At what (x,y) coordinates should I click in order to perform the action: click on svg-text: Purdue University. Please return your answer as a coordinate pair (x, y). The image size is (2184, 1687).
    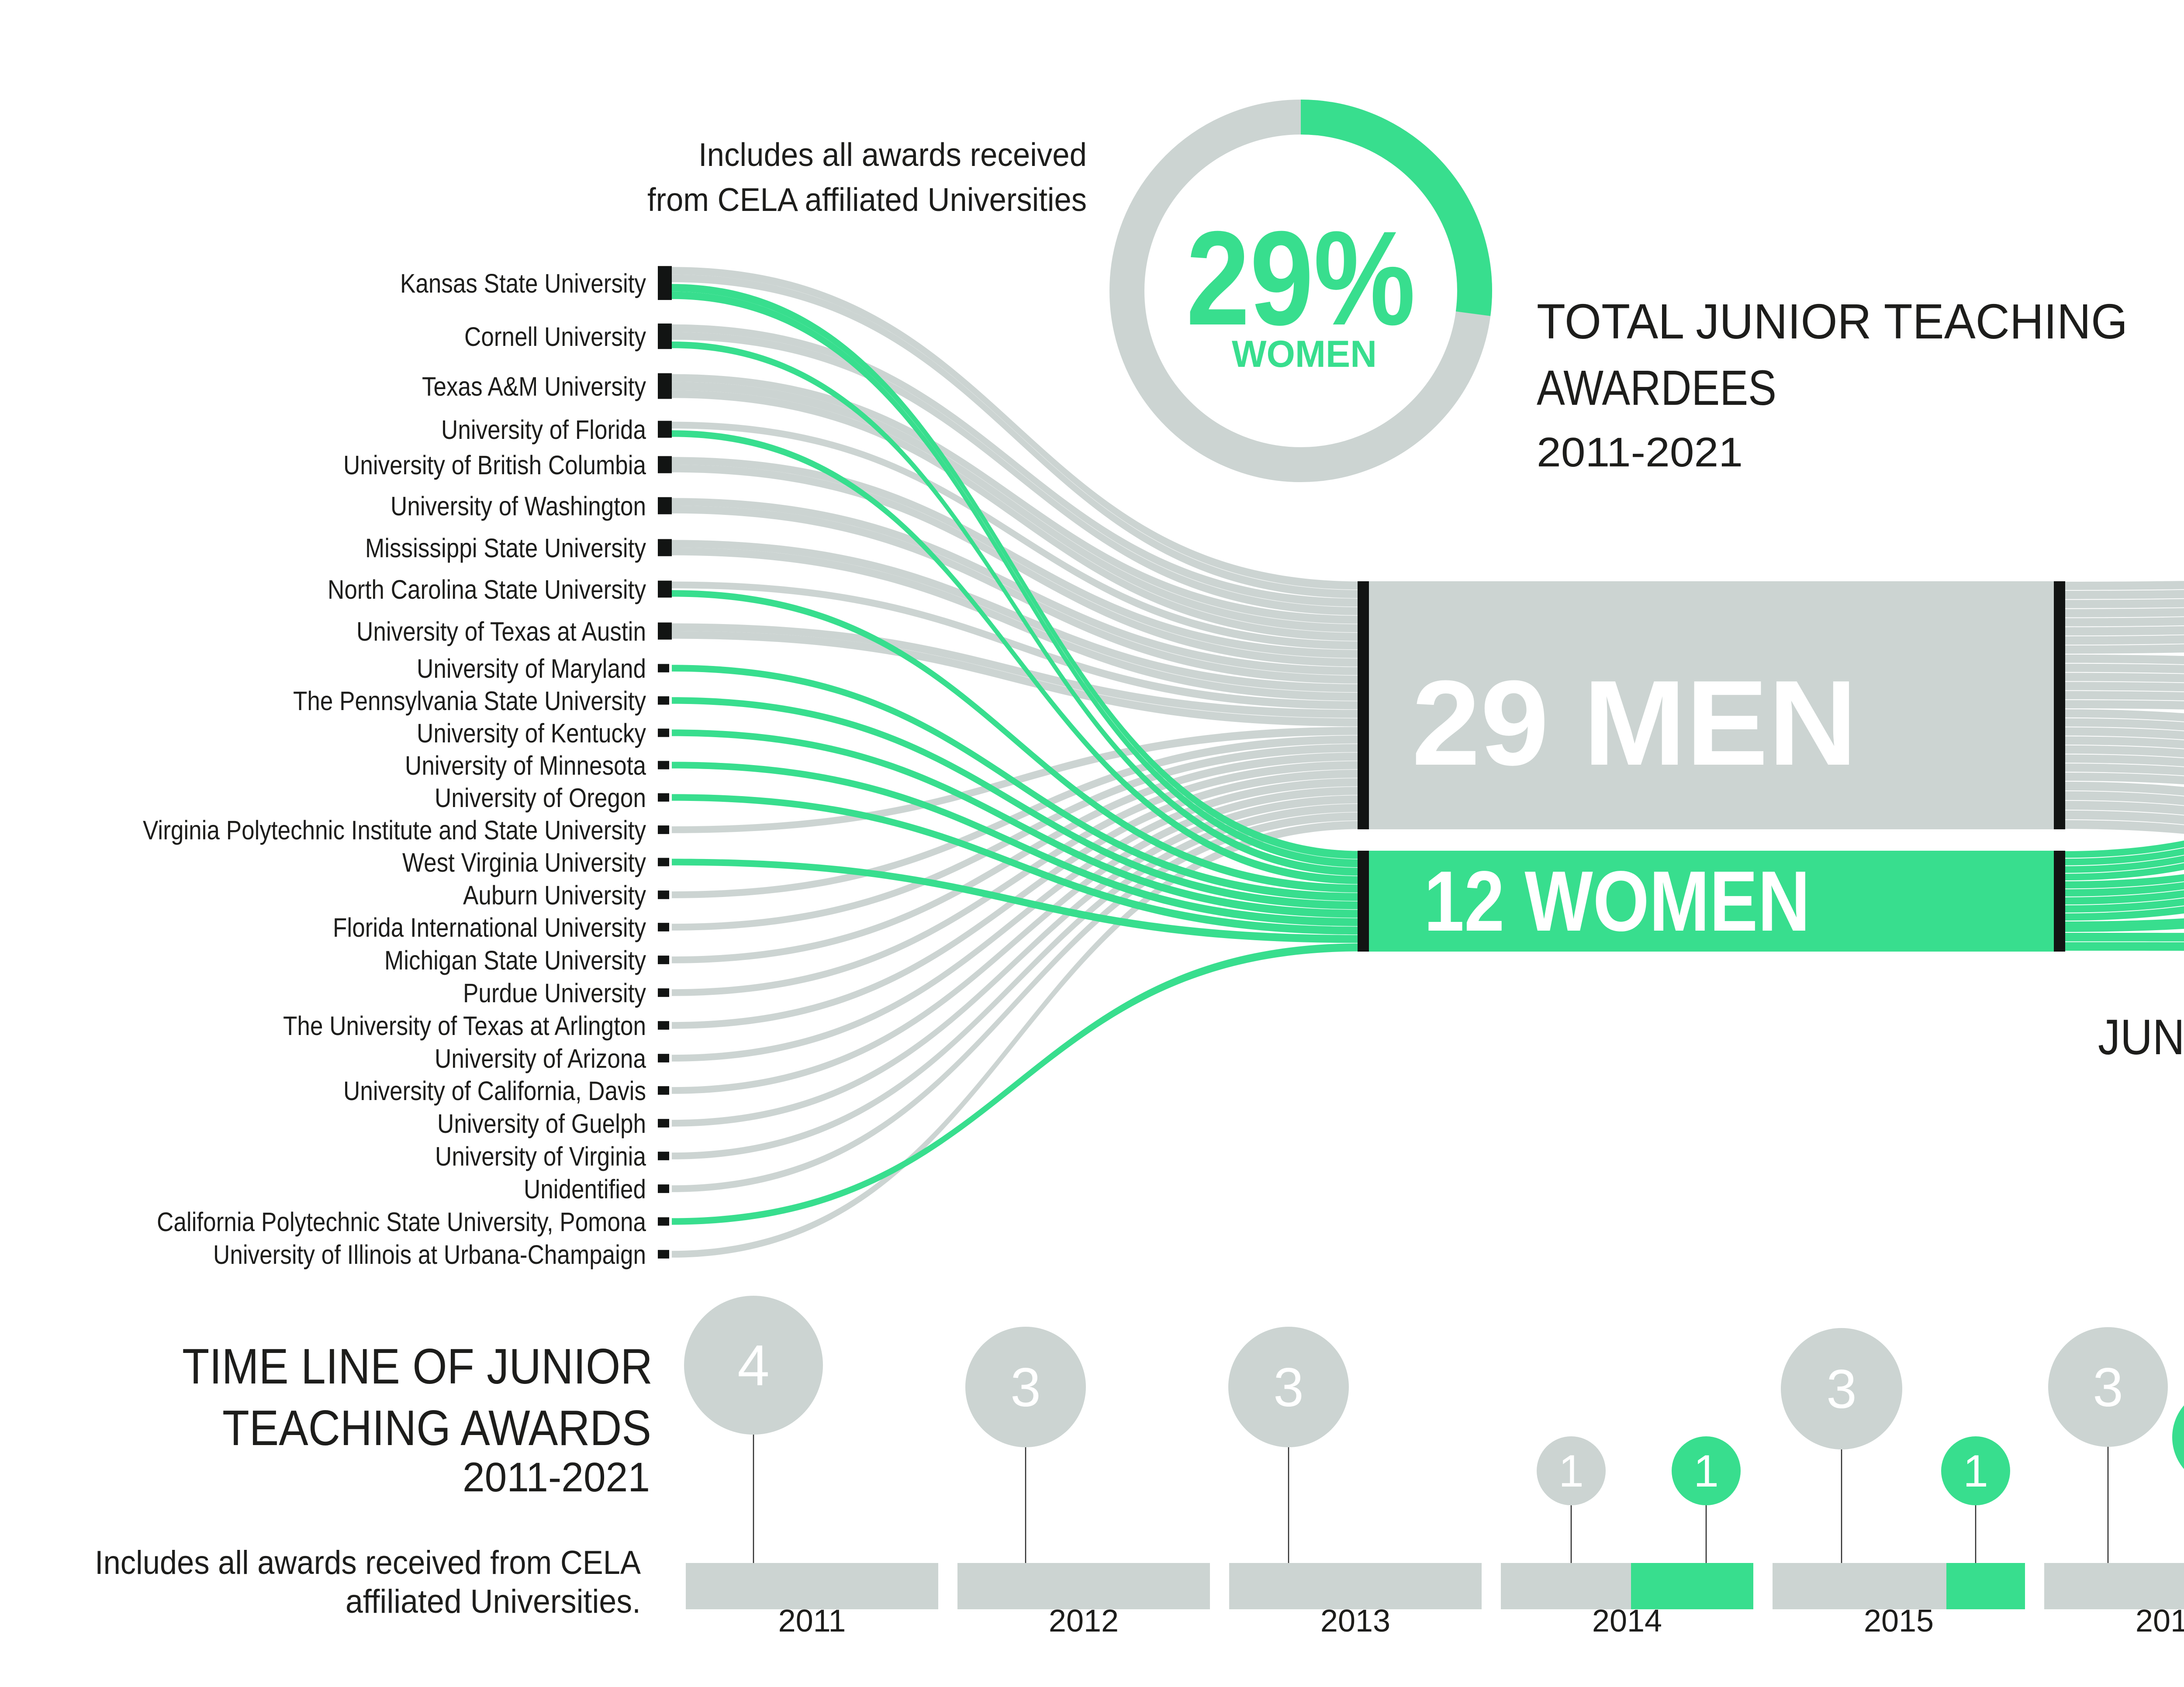
    Looking at the image, I should click on (554, 993).